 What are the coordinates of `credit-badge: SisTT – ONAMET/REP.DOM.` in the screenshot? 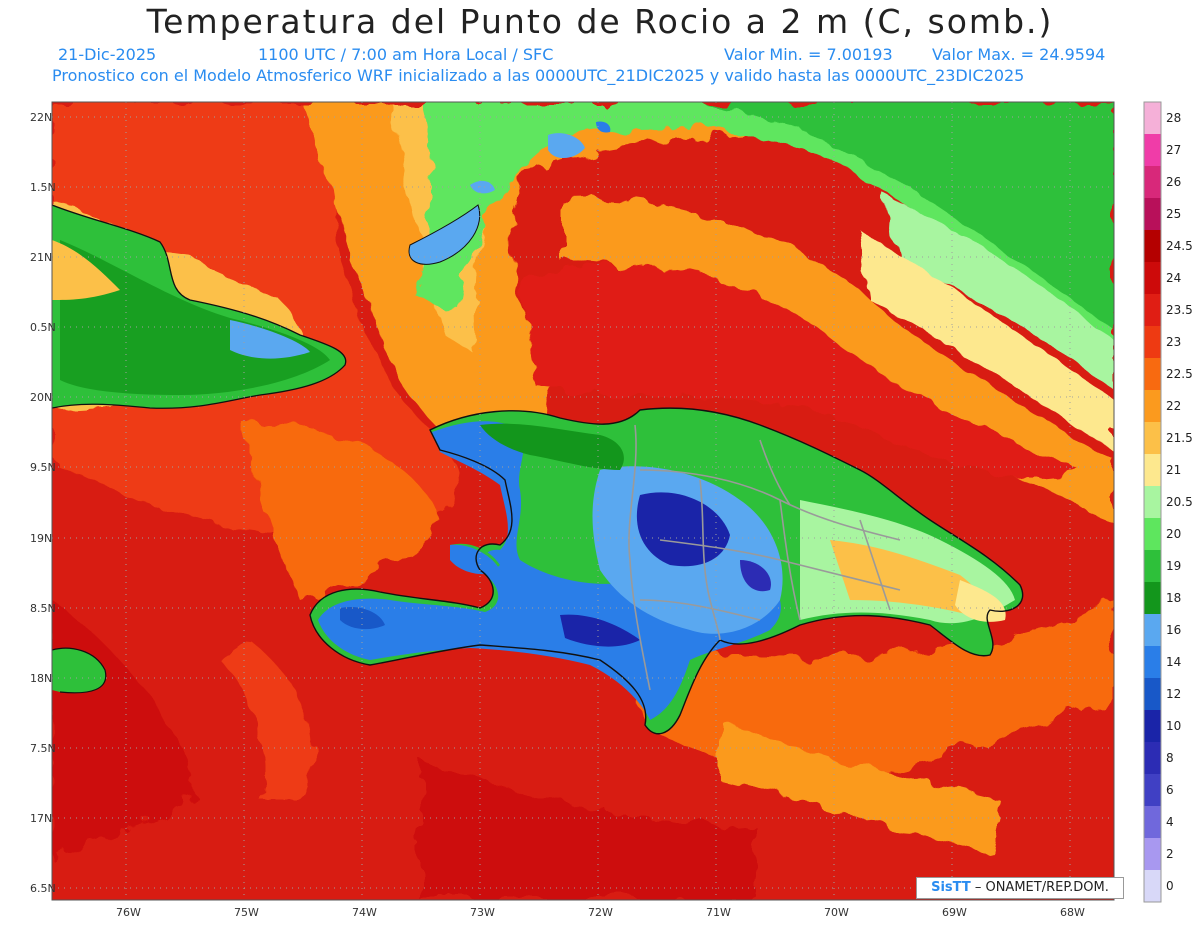 It's located at (1020, 888).